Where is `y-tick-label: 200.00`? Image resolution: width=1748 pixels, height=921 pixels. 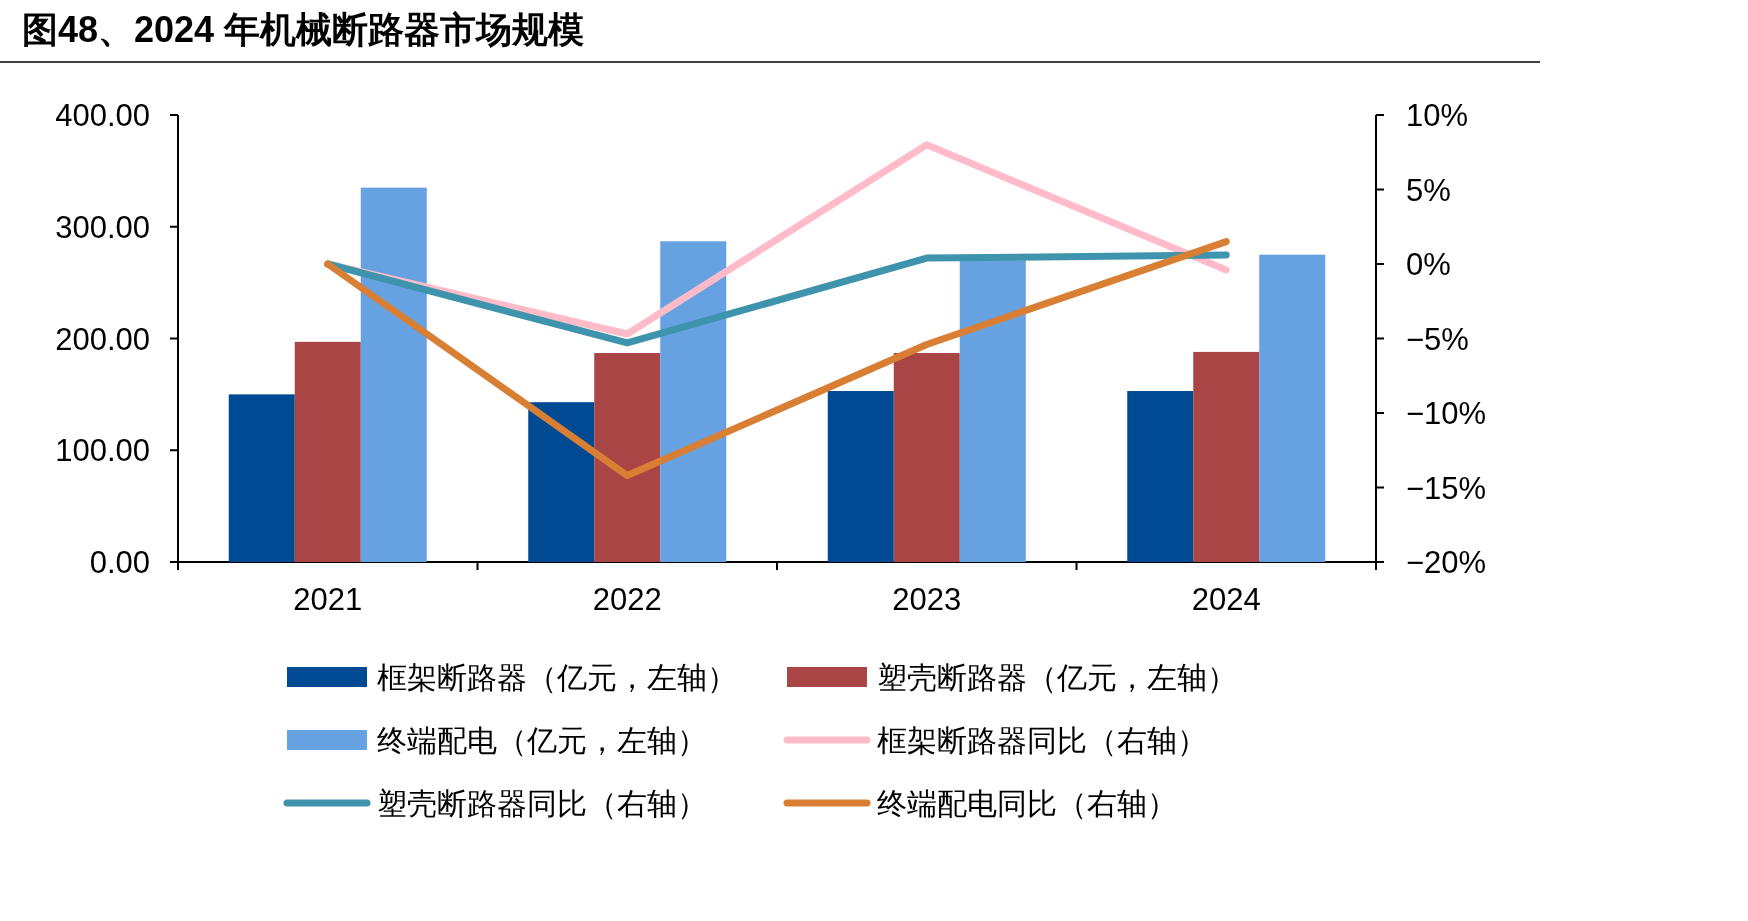 y-tick-label: 200.00 is located at coordinates (102, 339).